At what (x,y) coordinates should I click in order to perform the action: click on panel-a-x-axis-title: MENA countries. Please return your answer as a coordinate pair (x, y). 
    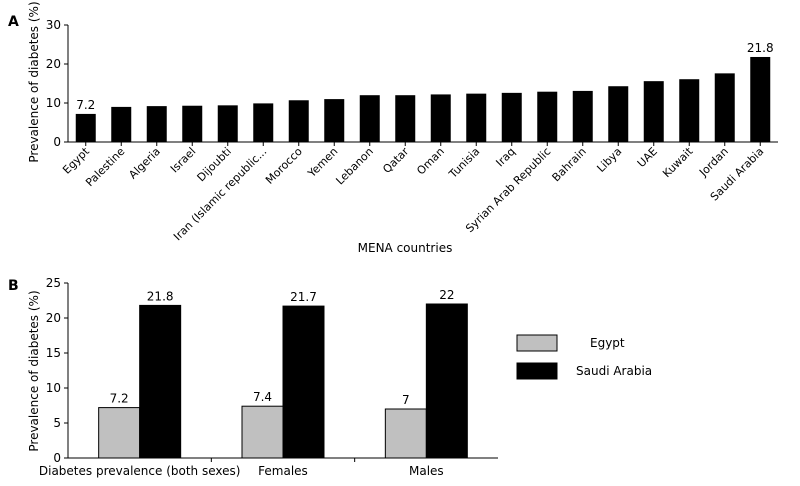
    Looking at the image, I should click on (405, 248).